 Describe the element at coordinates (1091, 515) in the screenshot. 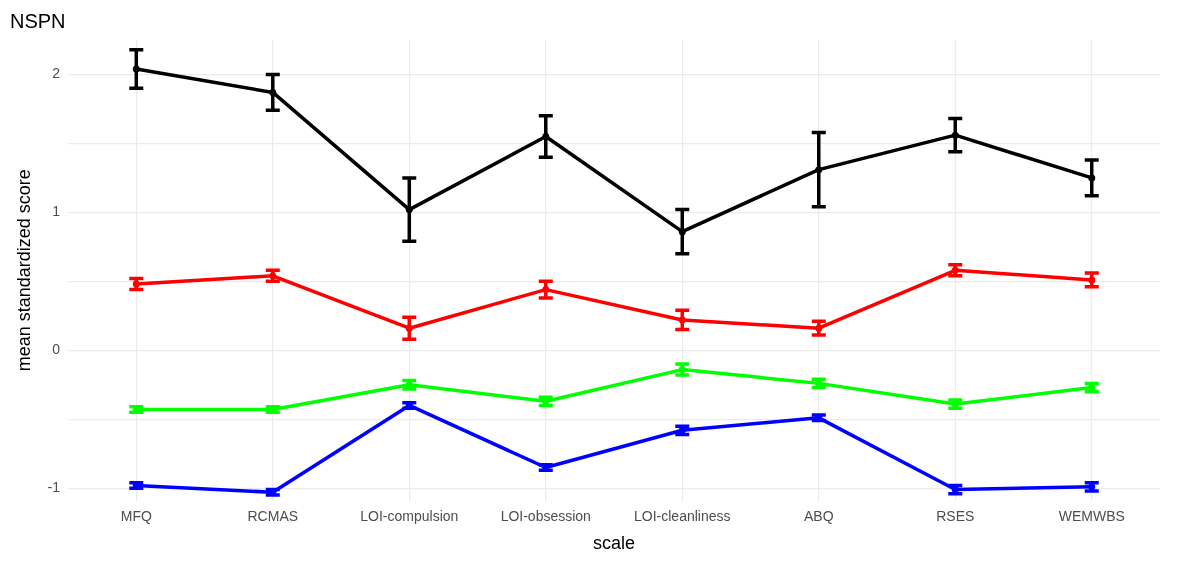

I see `x-tick-label: WEMWBS` at that location.